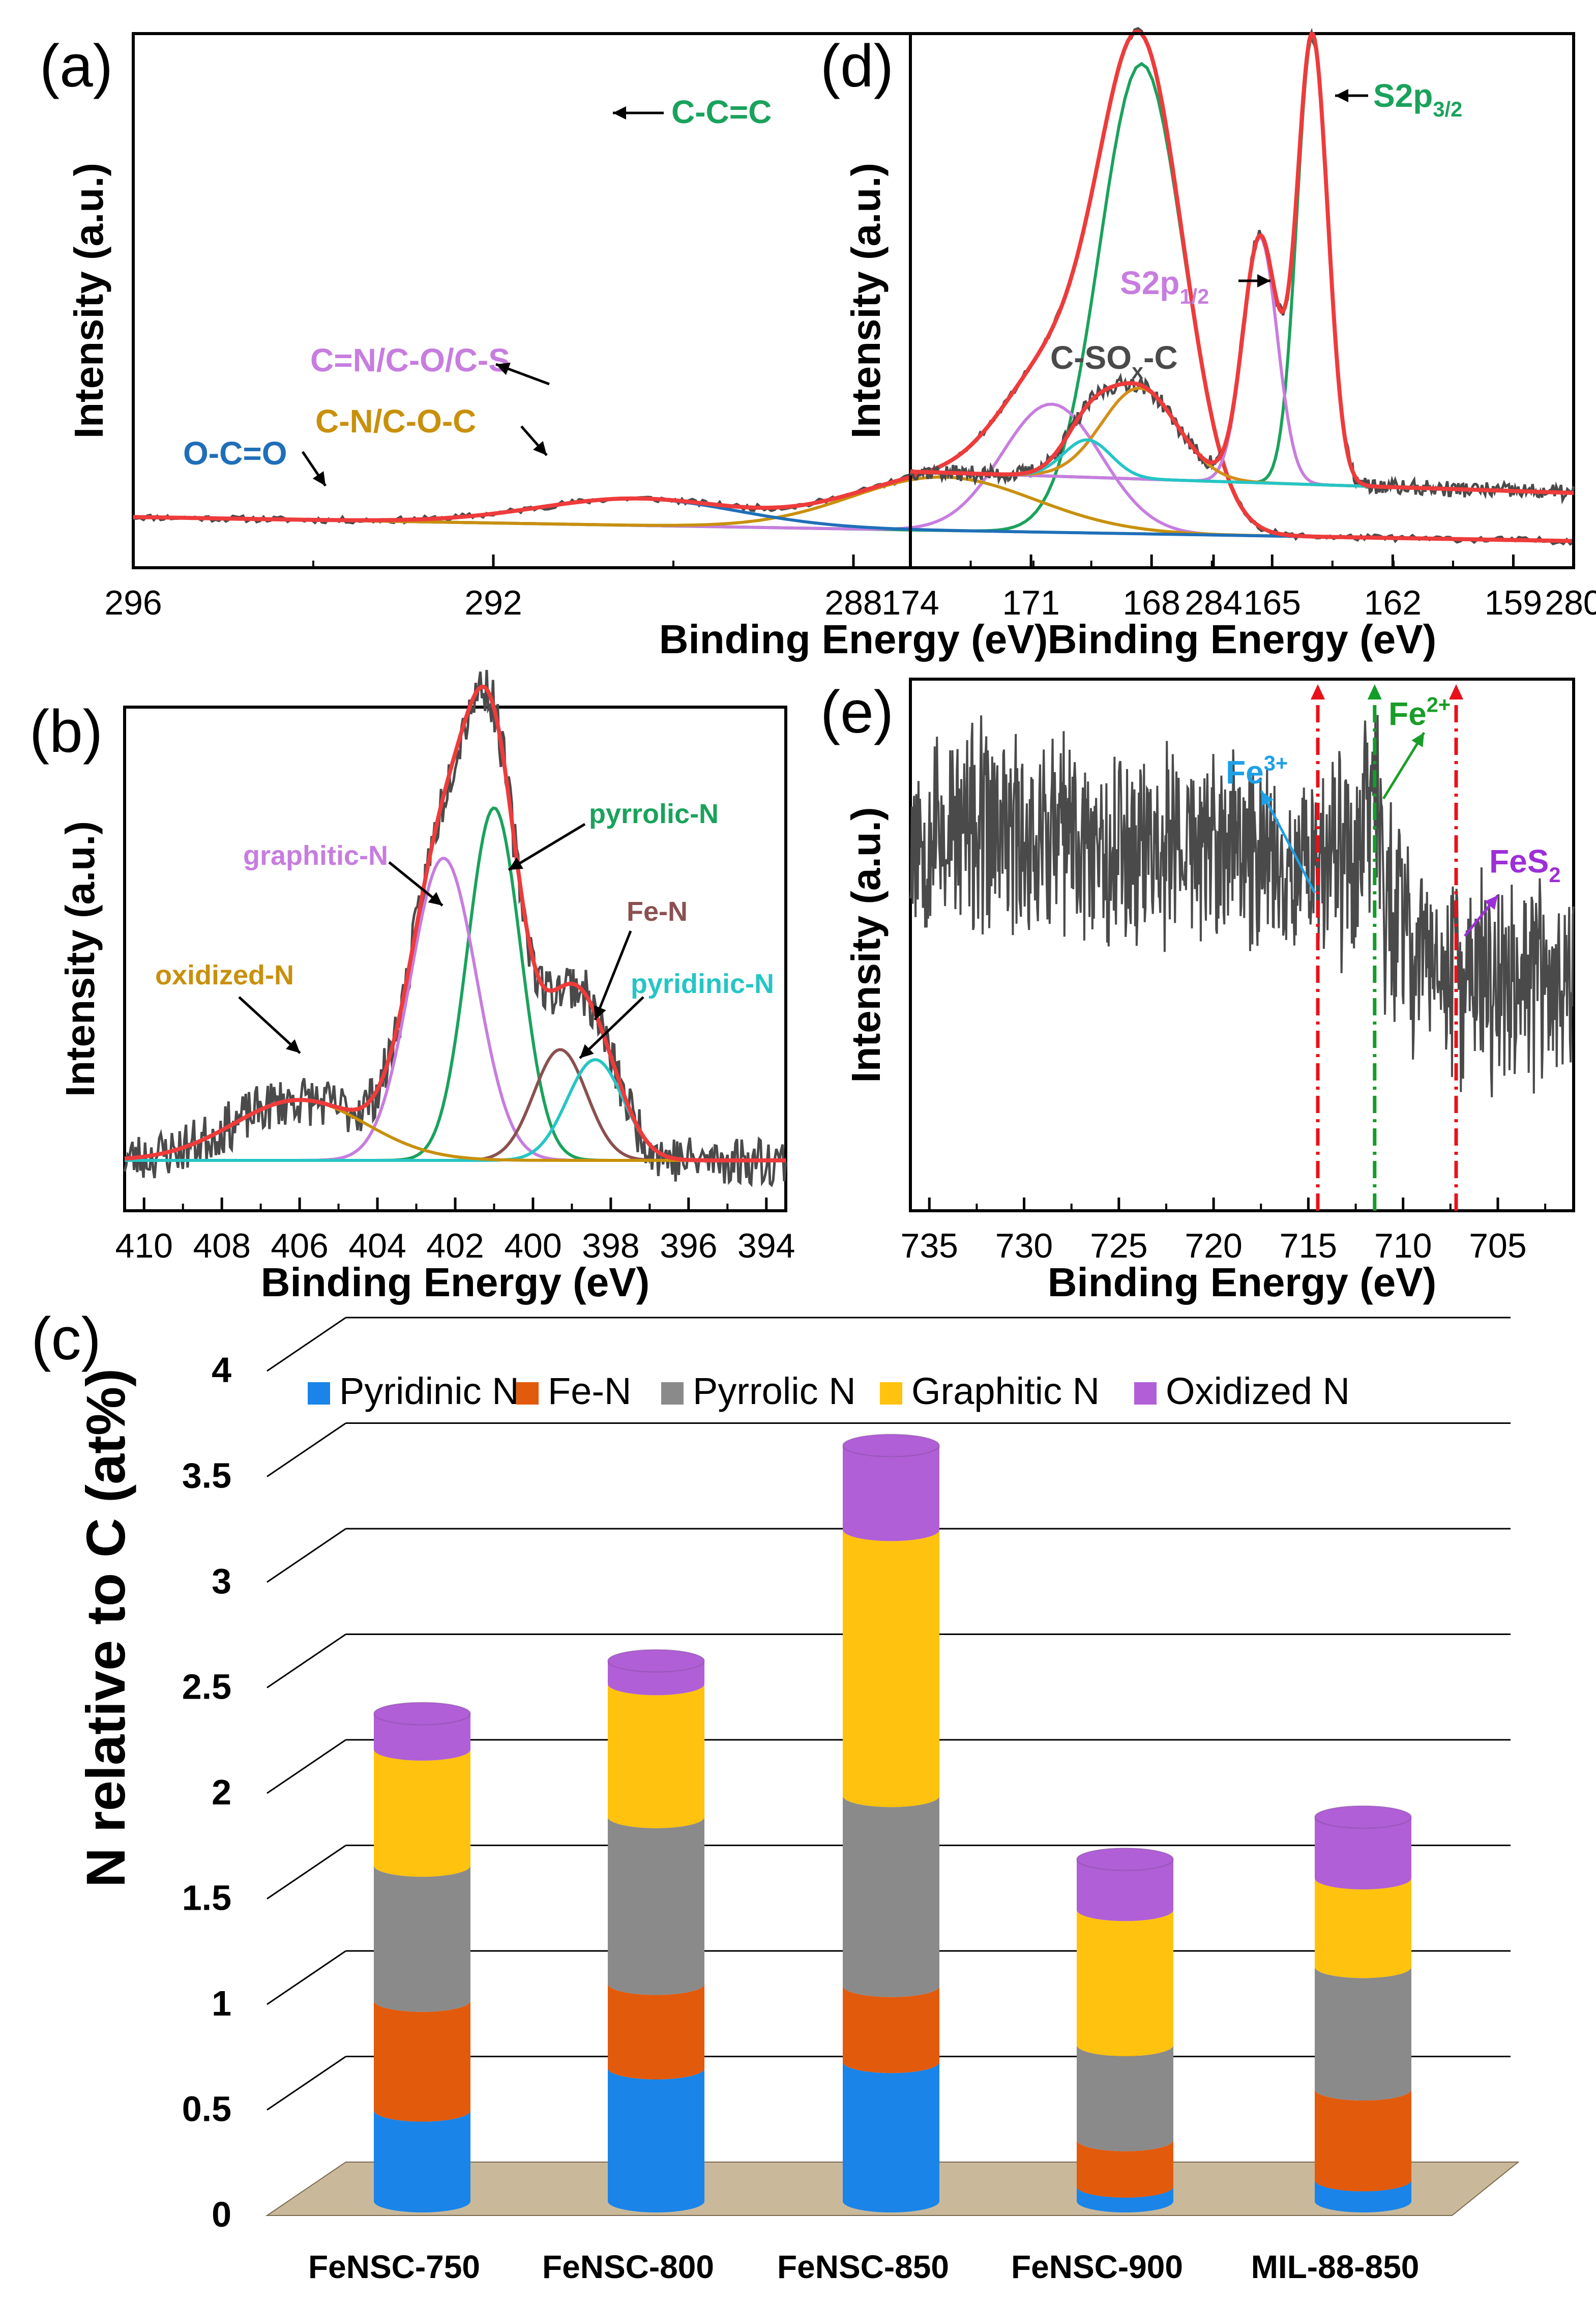  Describe the element at coordinates (1242, 263) in the screenshot. I see `fit-envelope` at that location.